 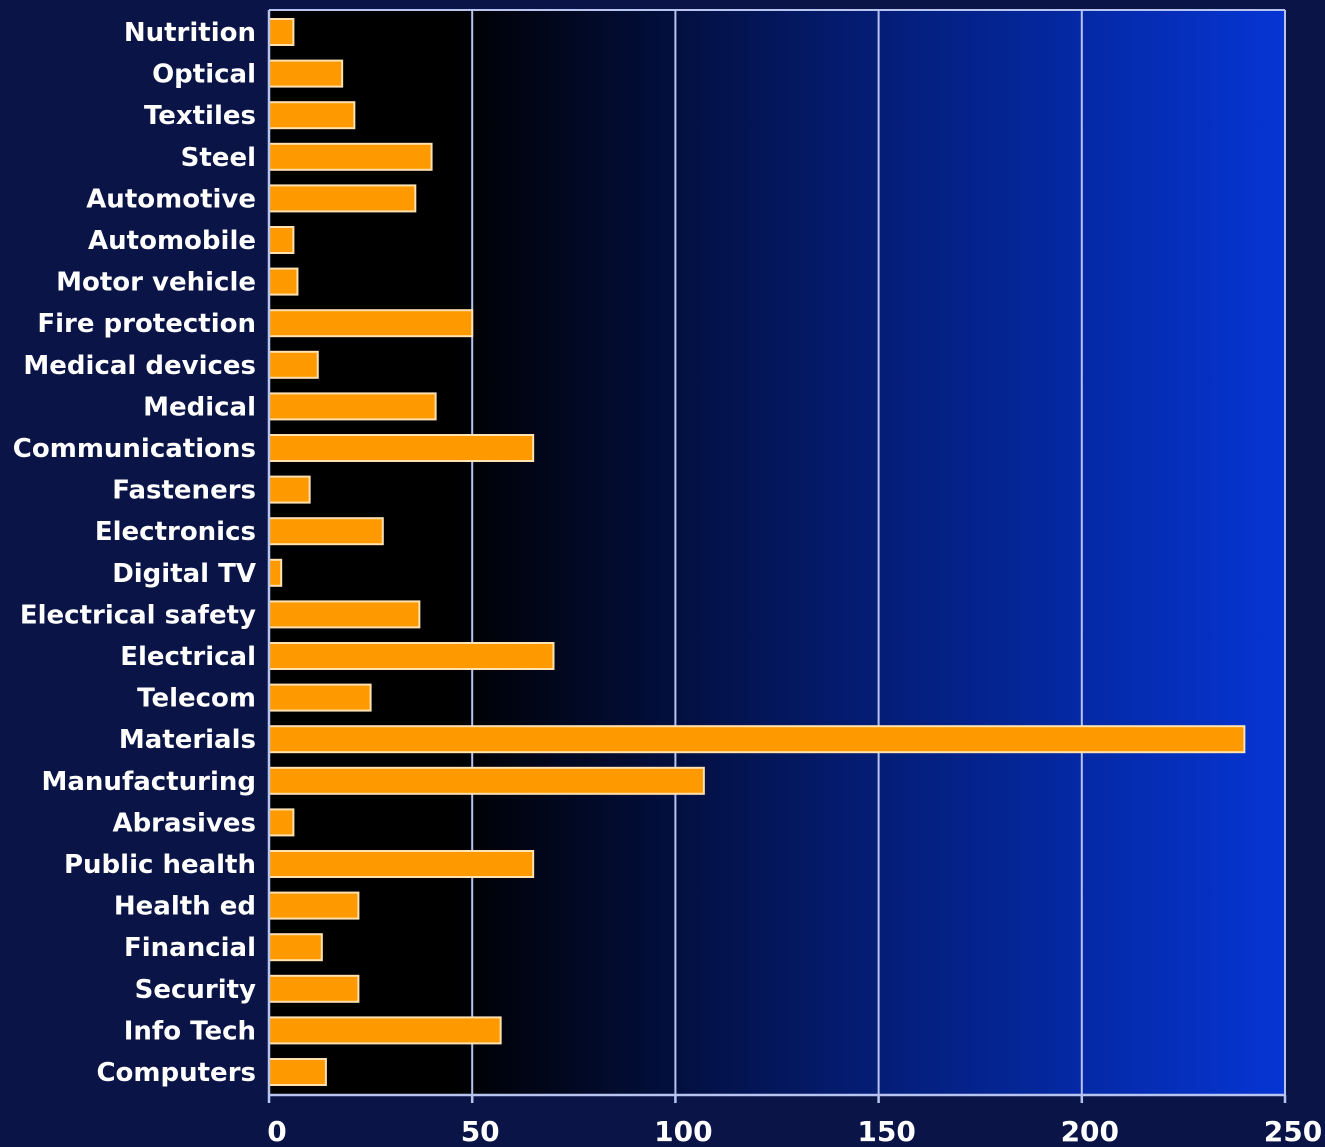 I want to click on category-label: Materials, so click(x=187, y=740).